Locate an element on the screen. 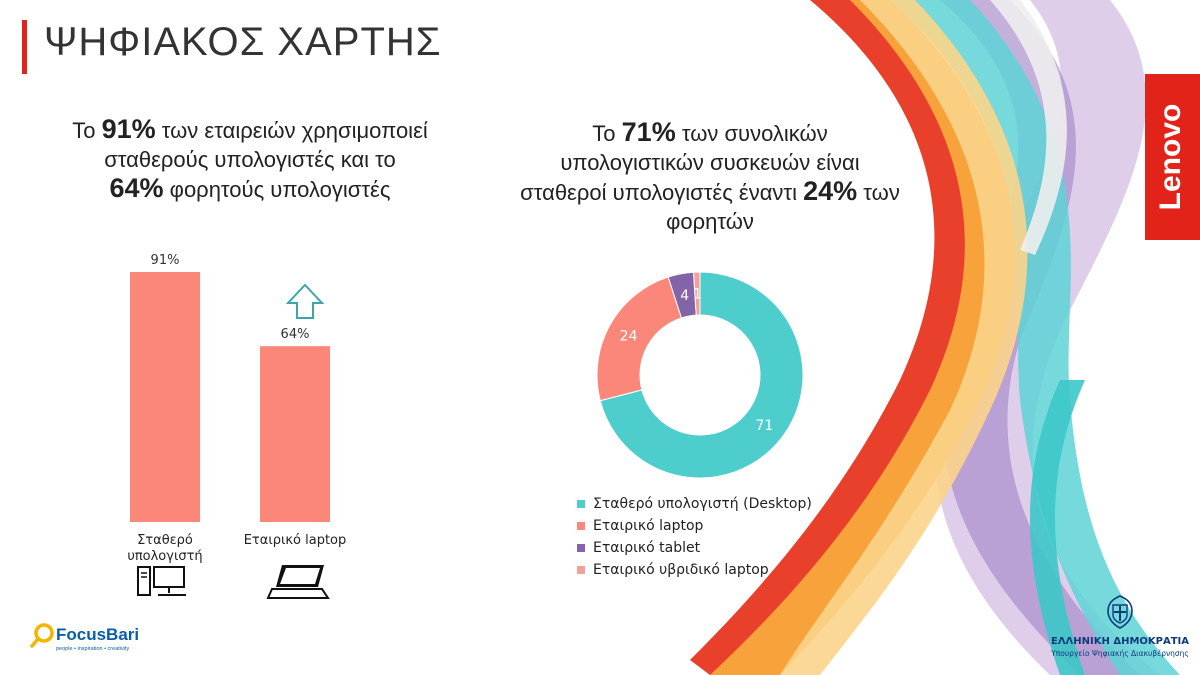 The height and width of the screenshot is (675, 1200). bar-category-label-1-line-2: υπολογιστή is located at coordinates (164, 556).